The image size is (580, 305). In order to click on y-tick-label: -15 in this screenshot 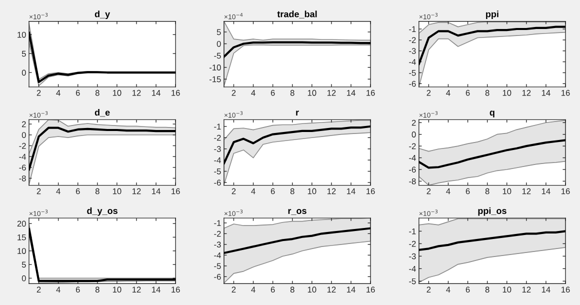, I will do `click(215, 79)`.